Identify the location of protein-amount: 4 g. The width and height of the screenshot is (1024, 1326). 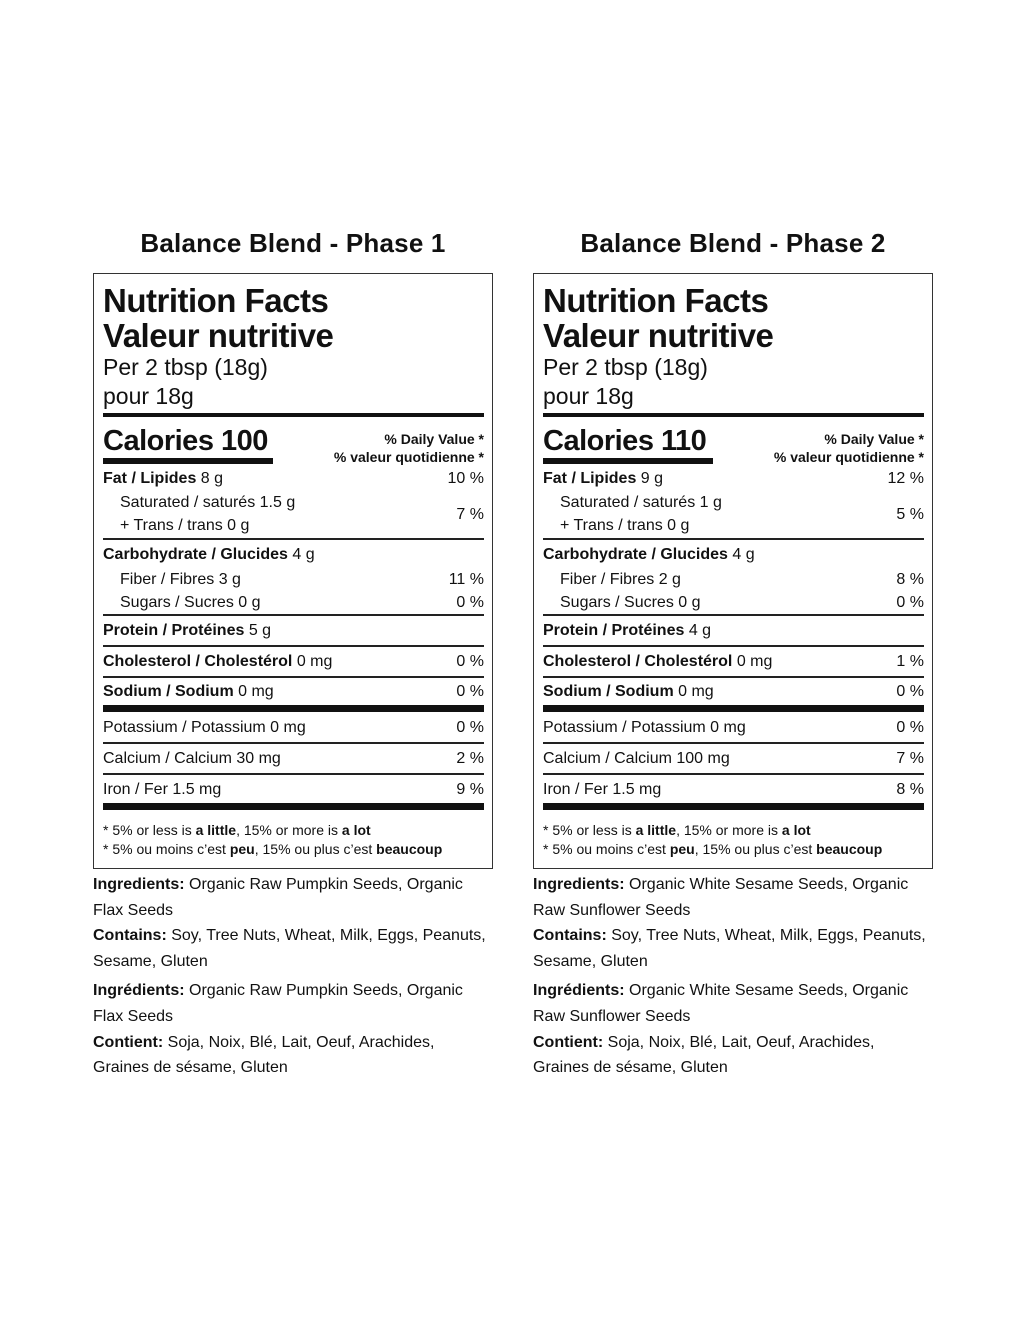
(700, 630).